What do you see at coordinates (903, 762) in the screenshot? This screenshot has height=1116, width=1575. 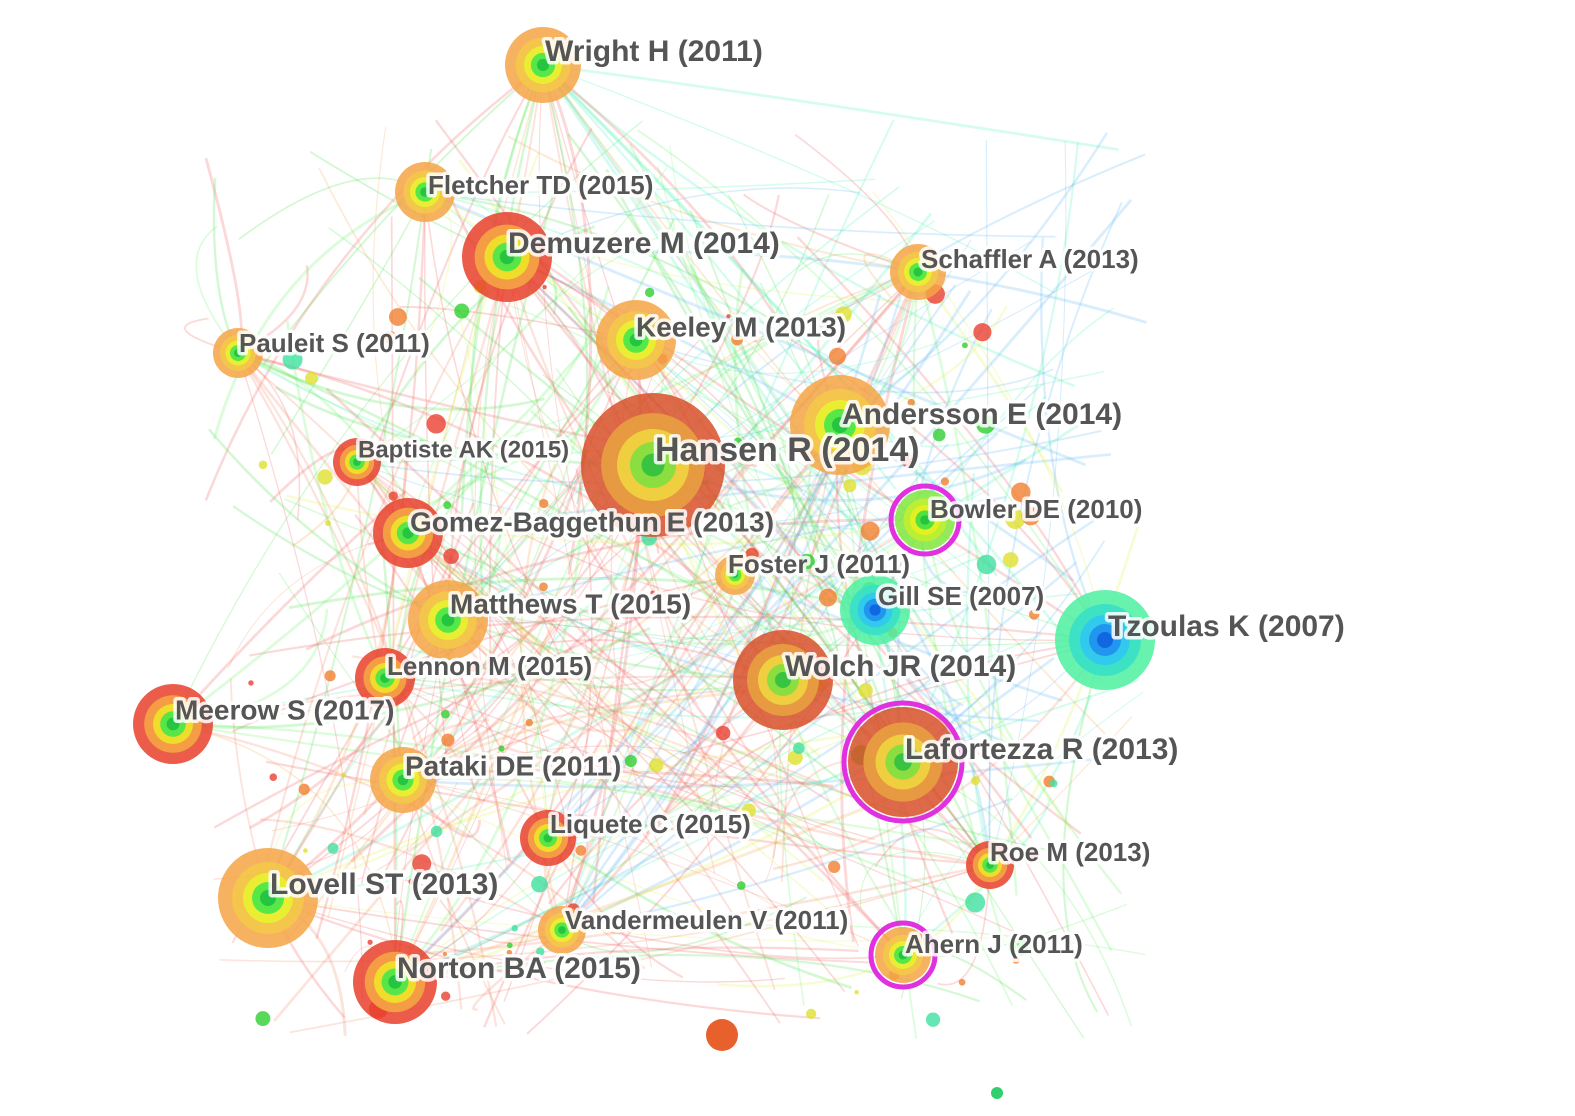 I see `centrality-ring` at bounding box center [903, 762].